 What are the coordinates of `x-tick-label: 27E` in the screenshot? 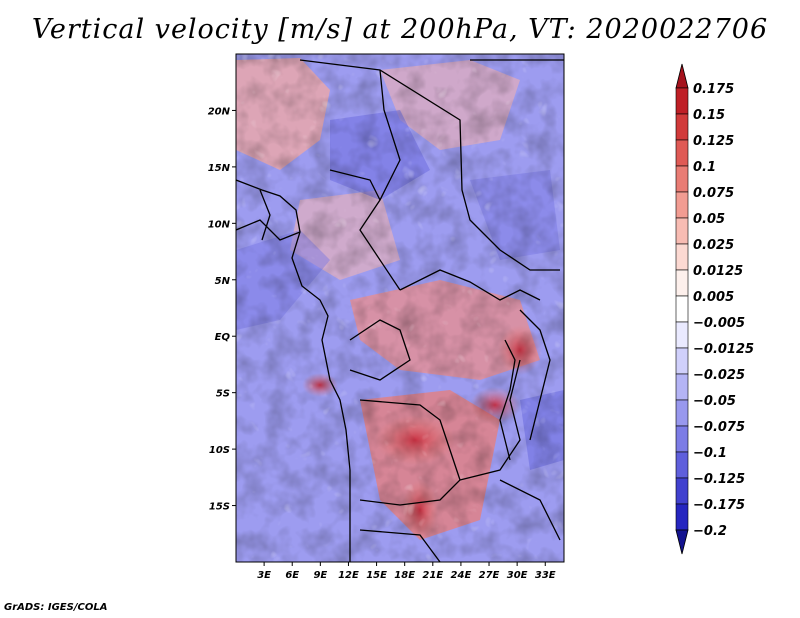 It's located at (489, 575).